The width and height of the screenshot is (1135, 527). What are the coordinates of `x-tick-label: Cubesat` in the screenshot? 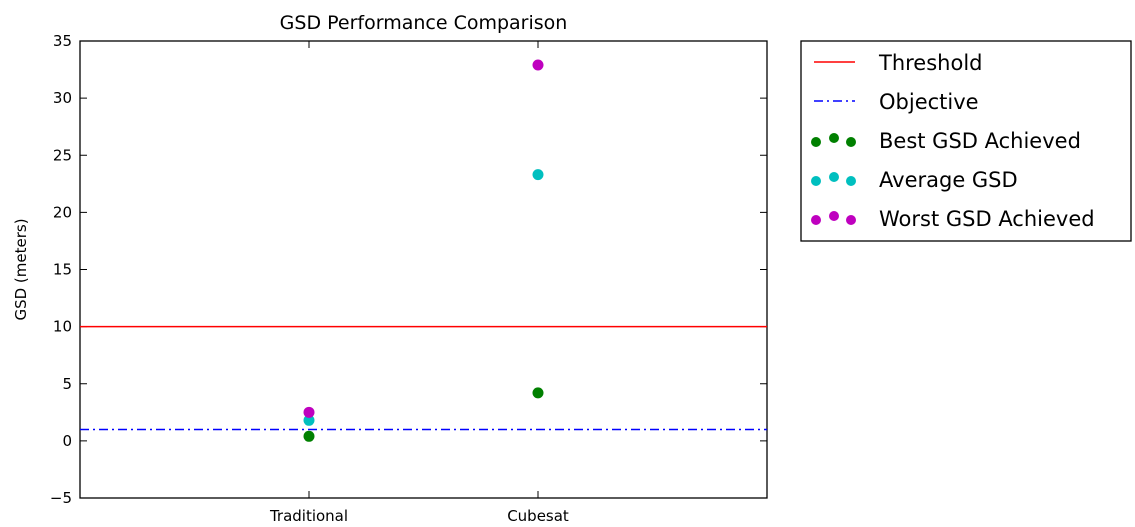 It's located at (538, 516).